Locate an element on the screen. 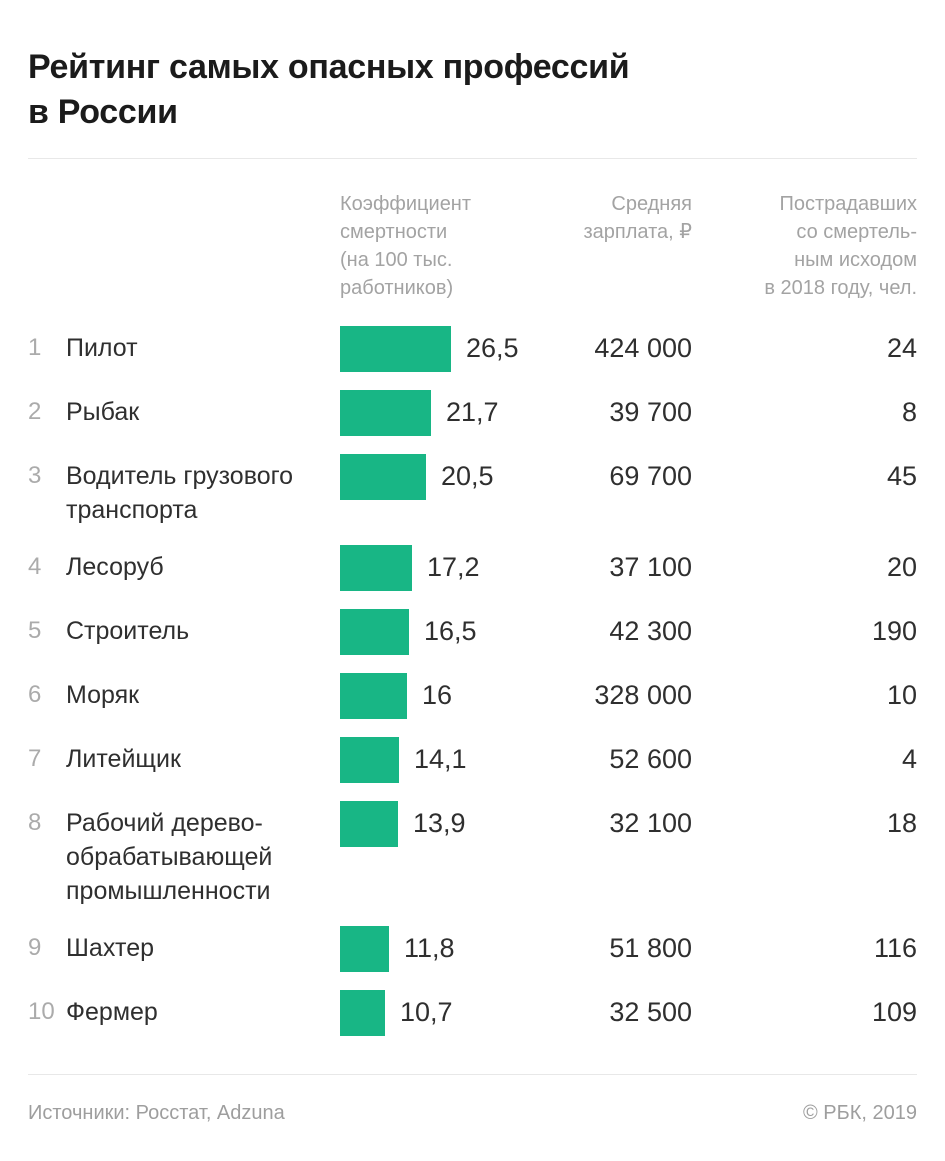 The image size is (945, 1161). death-rate-cell: 14,1 is located at coordinates (456, 759).